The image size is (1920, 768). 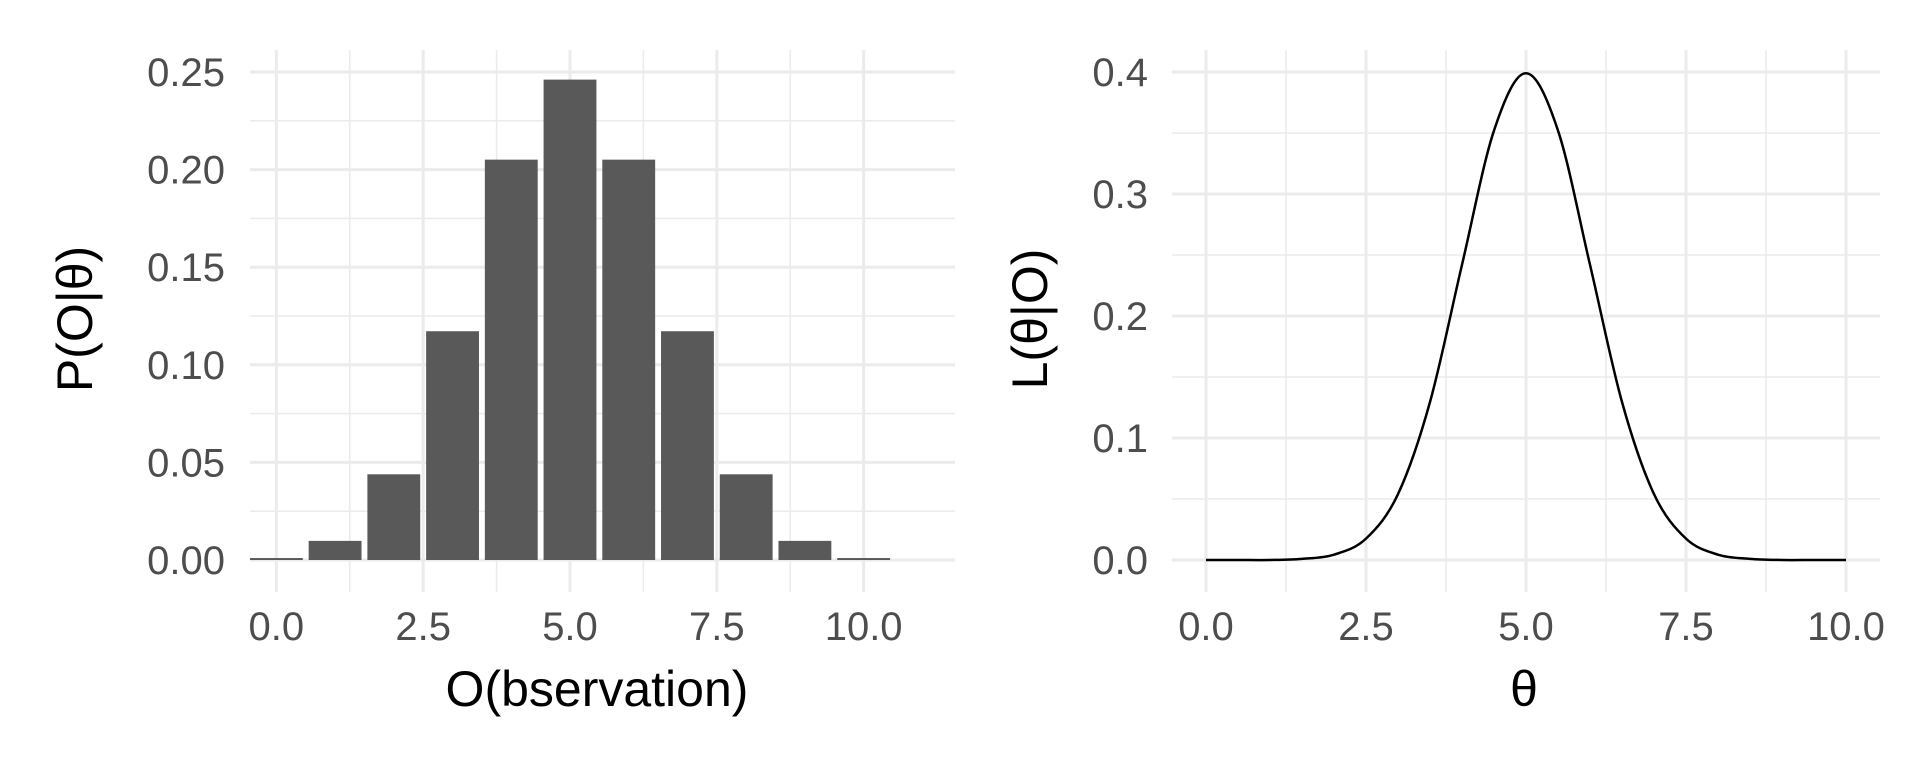 I want to click on right-x-tick-label: 5.0, so click(x=1526, y=627).